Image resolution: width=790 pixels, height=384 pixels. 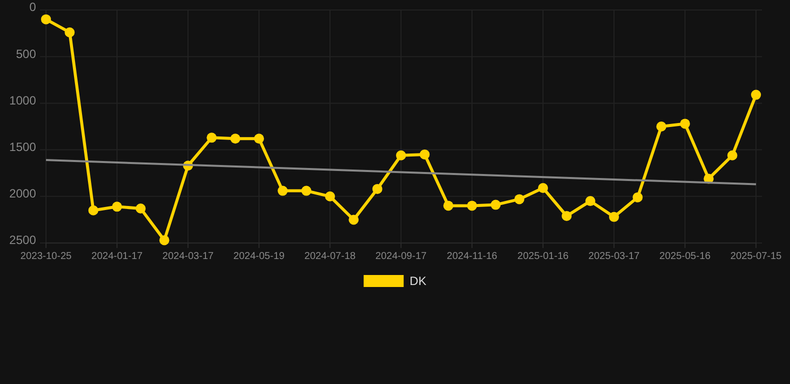 I want to click on x-tick-label: 2025-01-16, so click(x=543, y=256).